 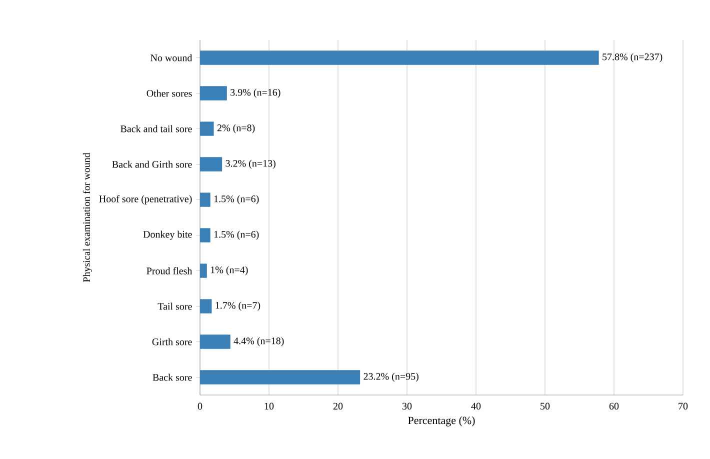 What do you see at coordinates (251, 164) in the screenshot?
I see `data-label: 3.2% (n=13)` at bounding box center [251, 164].